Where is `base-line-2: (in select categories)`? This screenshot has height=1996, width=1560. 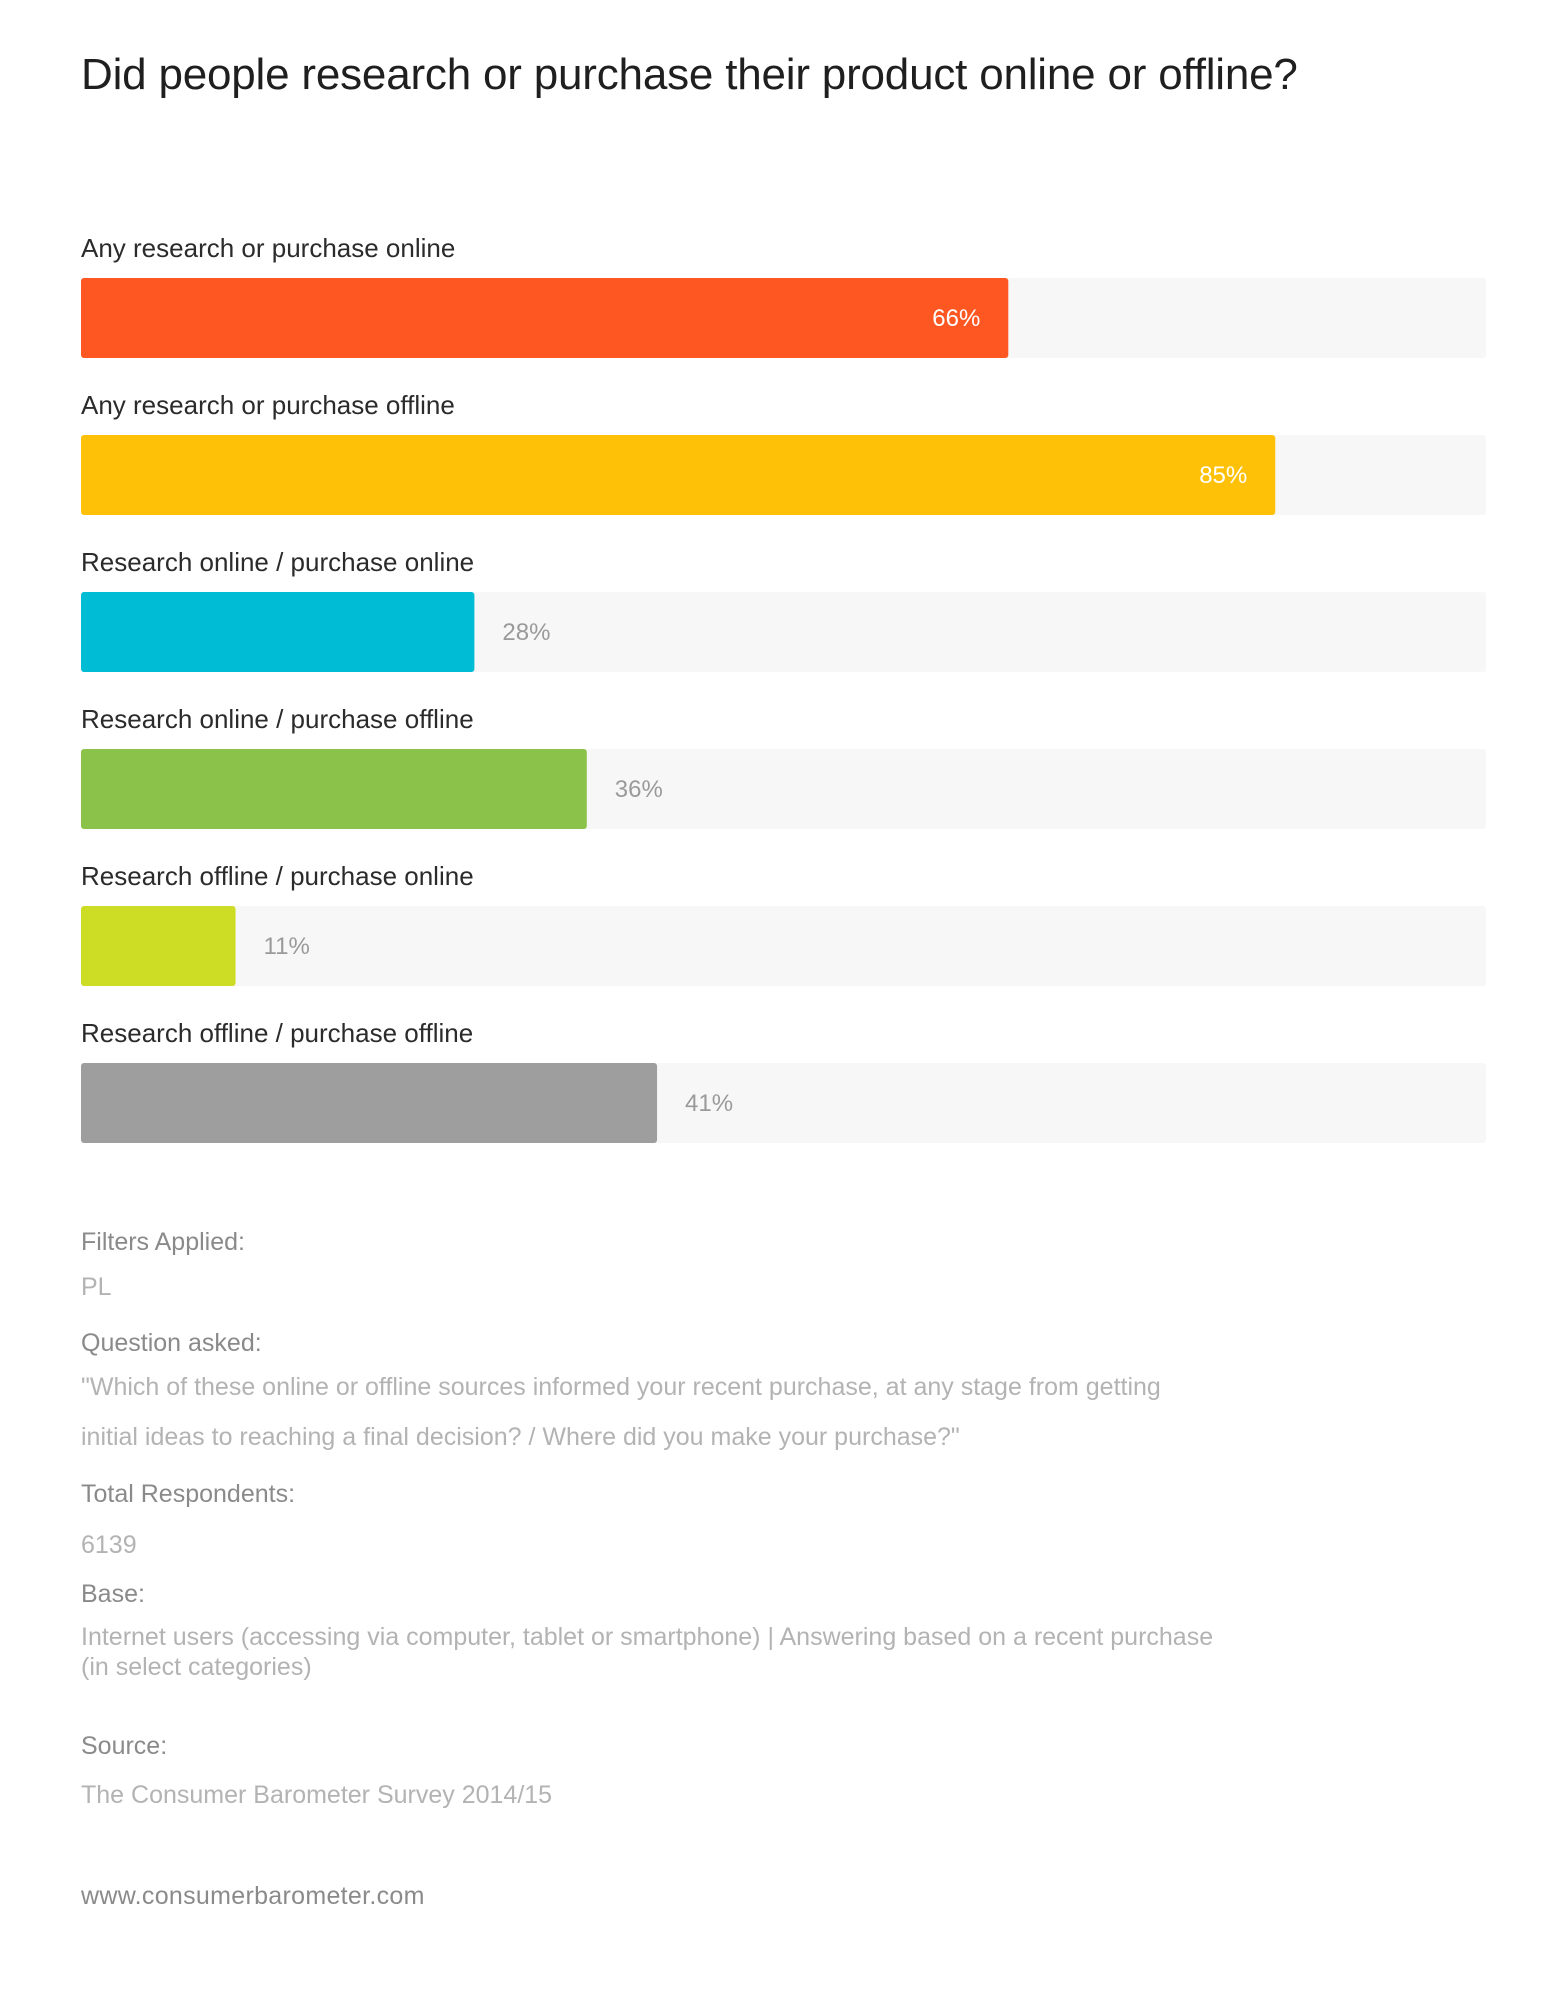 base-line-2: (in select categories) is located at coordinates (196, 1667).